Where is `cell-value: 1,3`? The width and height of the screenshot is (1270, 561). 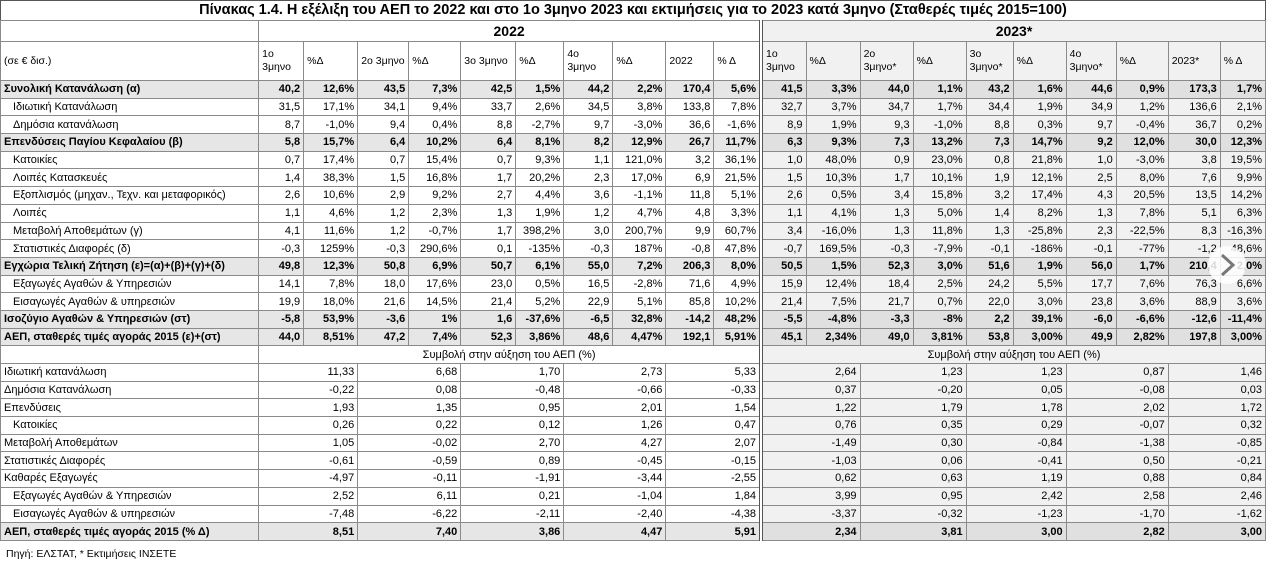
cell-value: 1,3 is located at coordinates (488, 213).